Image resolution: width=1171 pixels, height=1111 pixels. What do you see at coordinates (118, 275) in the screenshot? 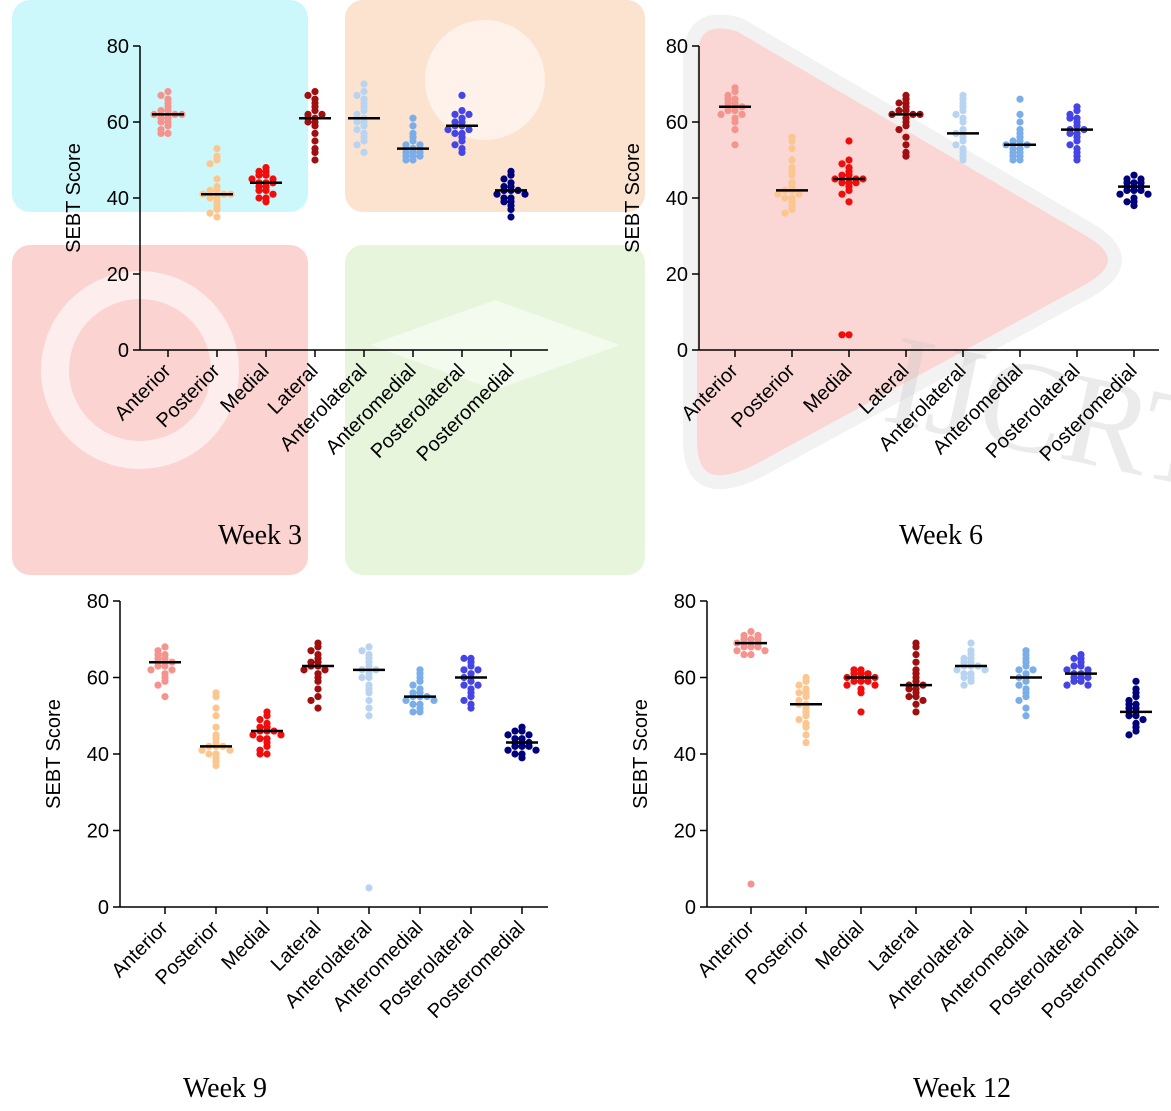
I see `y-tick-label: 20` at bounding box center [118, 275].